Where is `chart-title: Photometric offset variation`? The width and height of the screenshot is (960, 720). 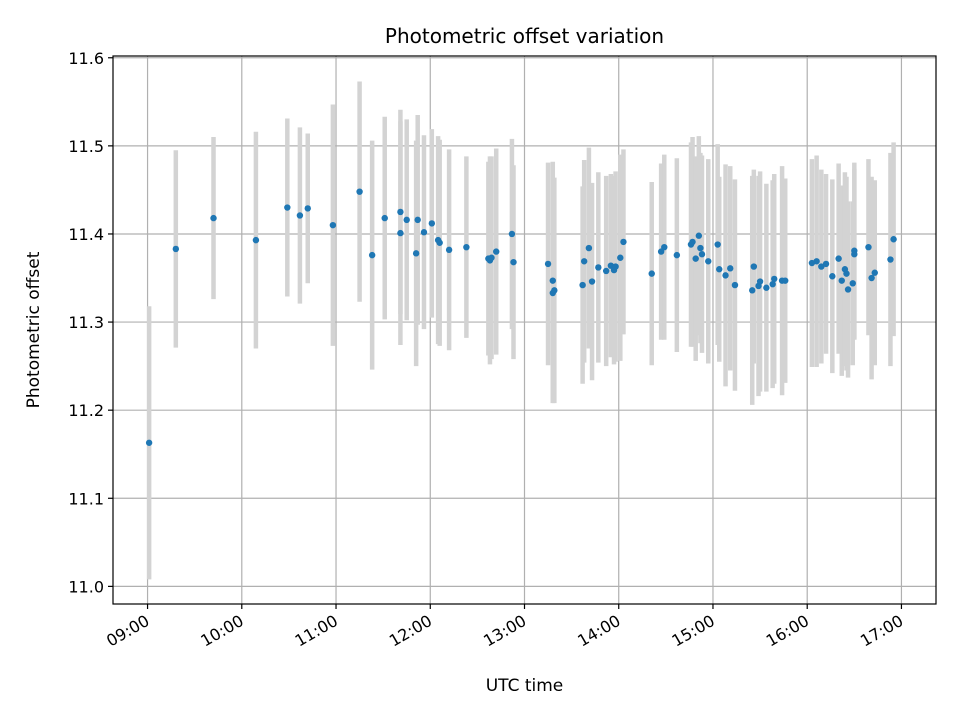
chart-title: Photometric offset variation is located at coordinates (524, 36).